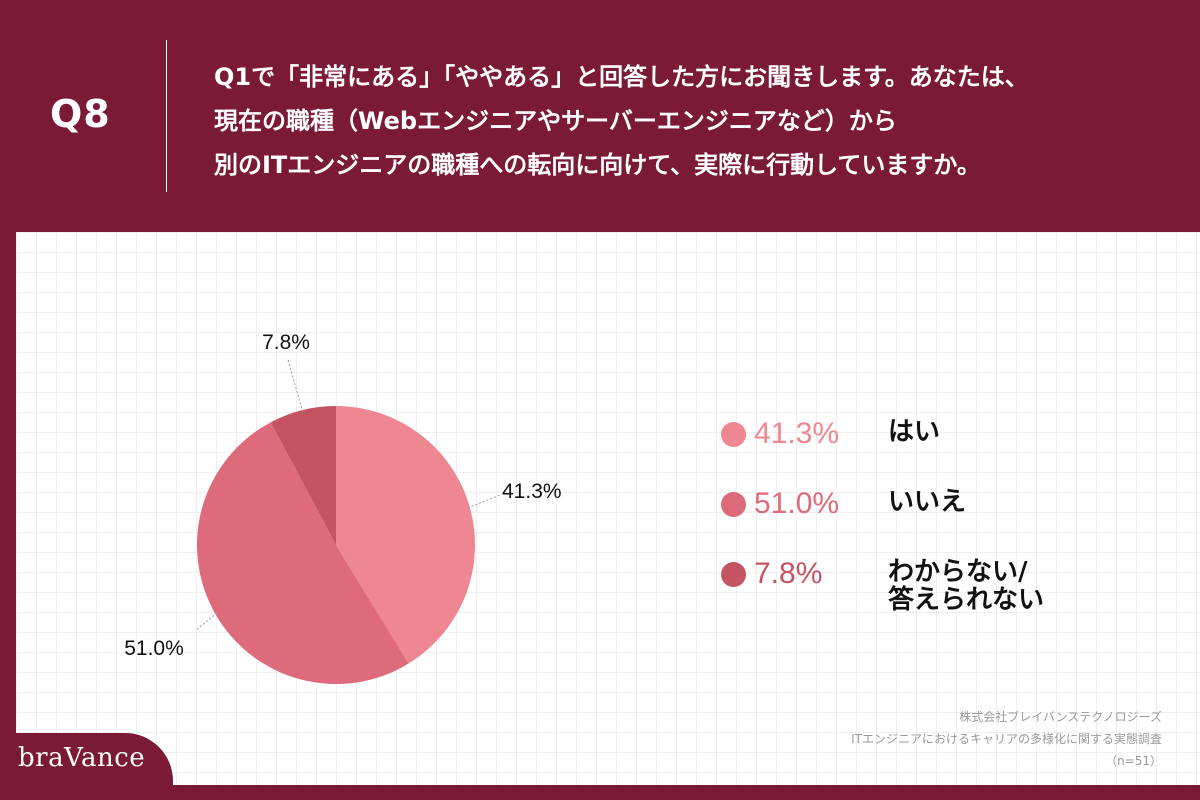 This screenshot has height=800, width=1200. What do you see at coordinates (1133, 761) in the screenshot?
I see `source-sample-size: （n=51）` at bounding box center [1133, 761].